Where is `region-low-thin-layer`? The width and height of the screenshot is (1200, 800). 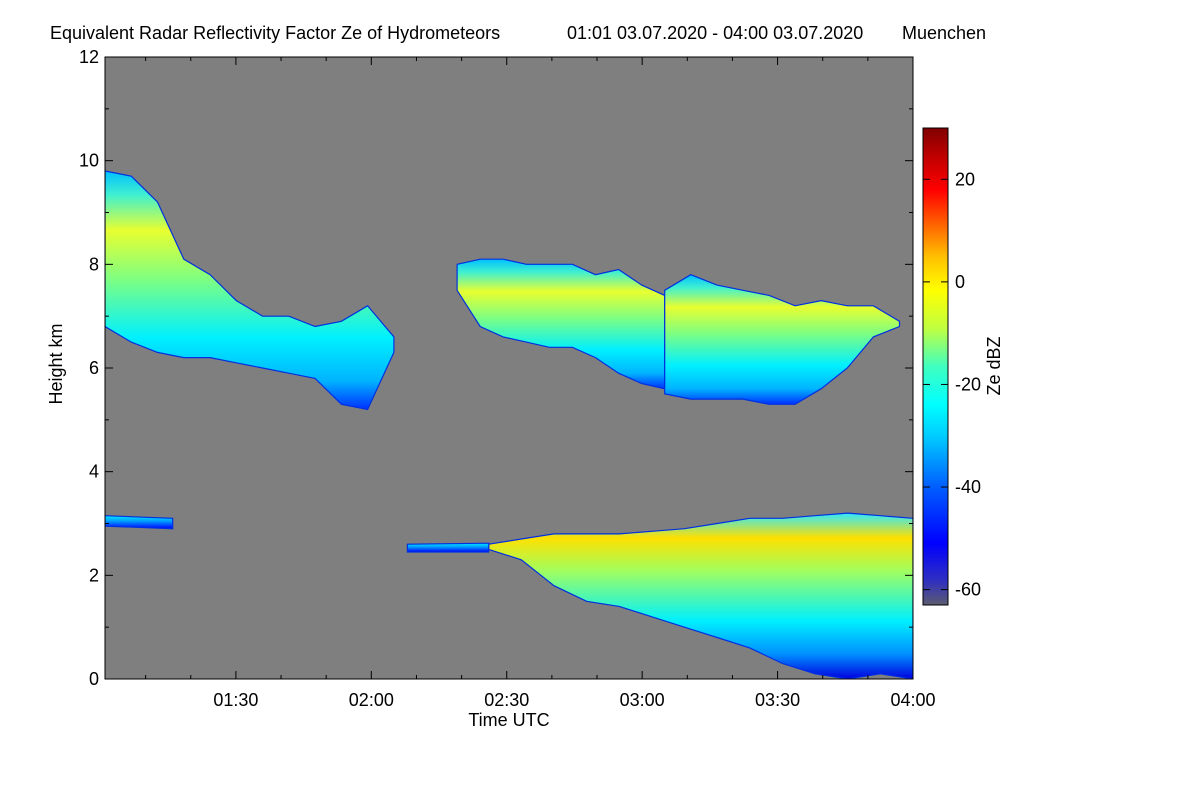
region-low-thin-layer is located at coordinates (448, 547).